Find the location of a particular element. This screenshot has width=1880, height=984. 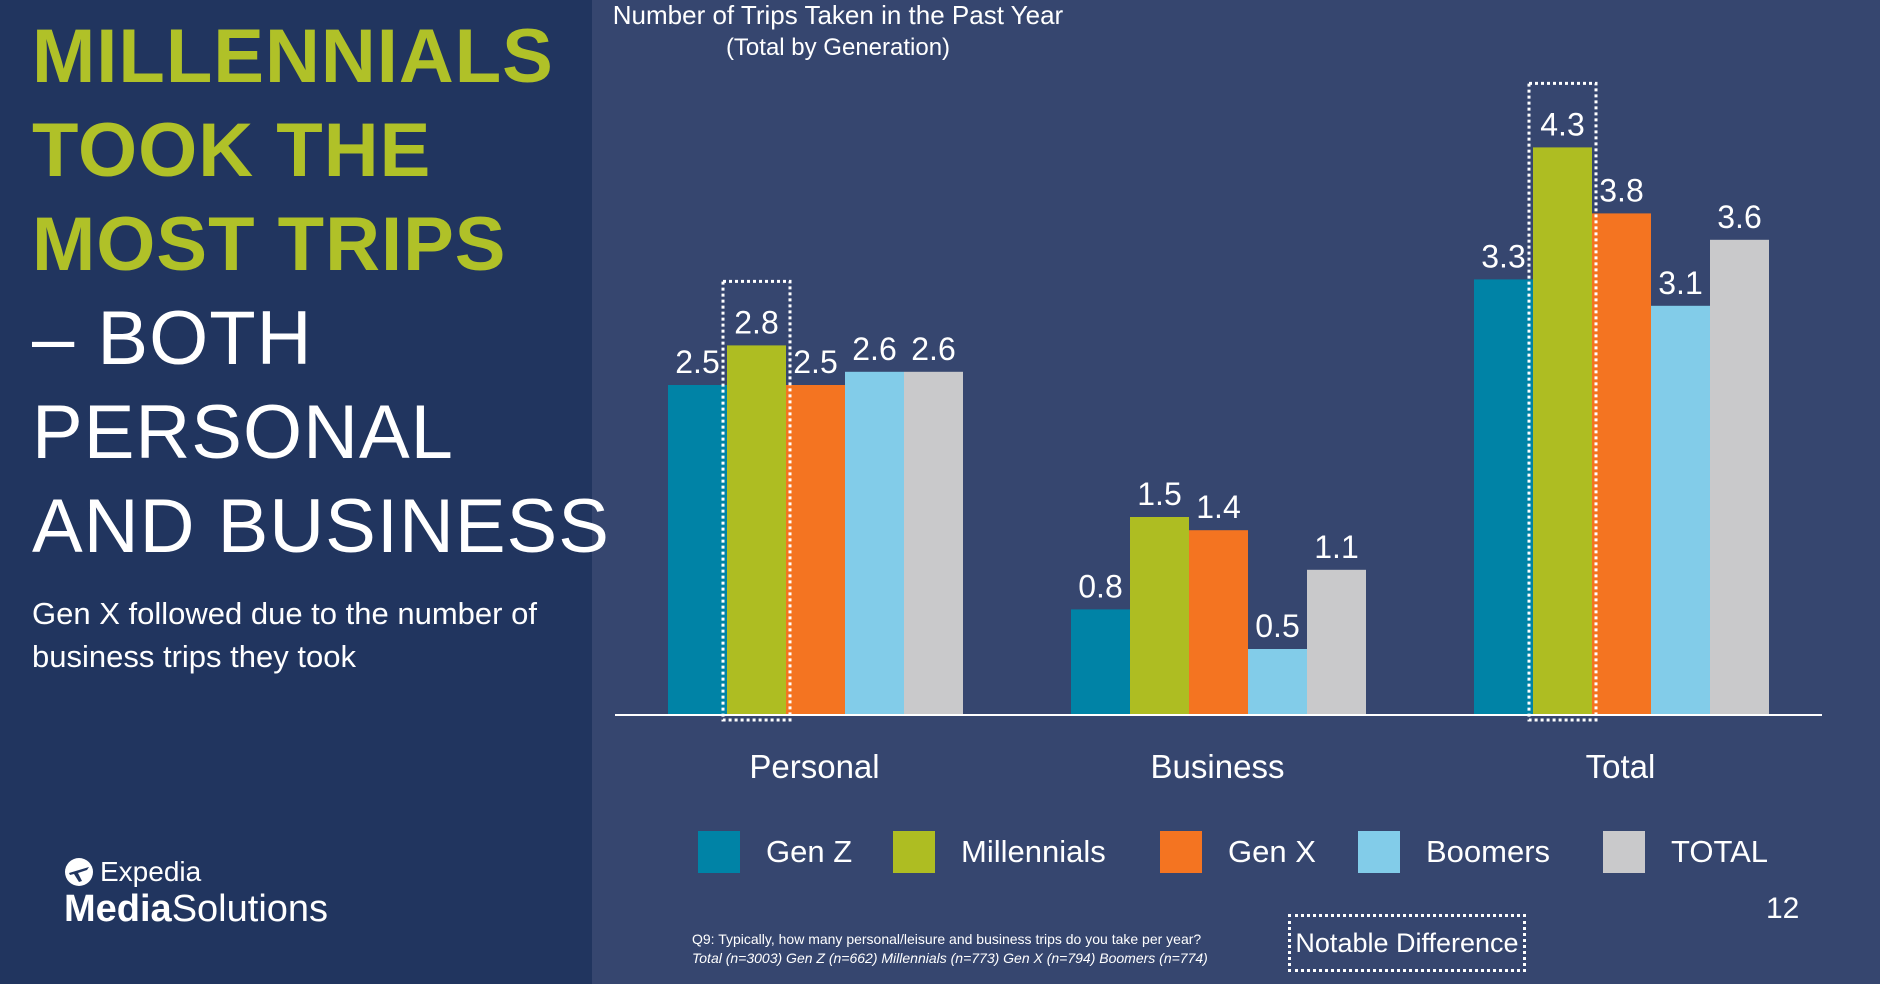

headline-line: TOOK THE is located at coordinates (232, 150).